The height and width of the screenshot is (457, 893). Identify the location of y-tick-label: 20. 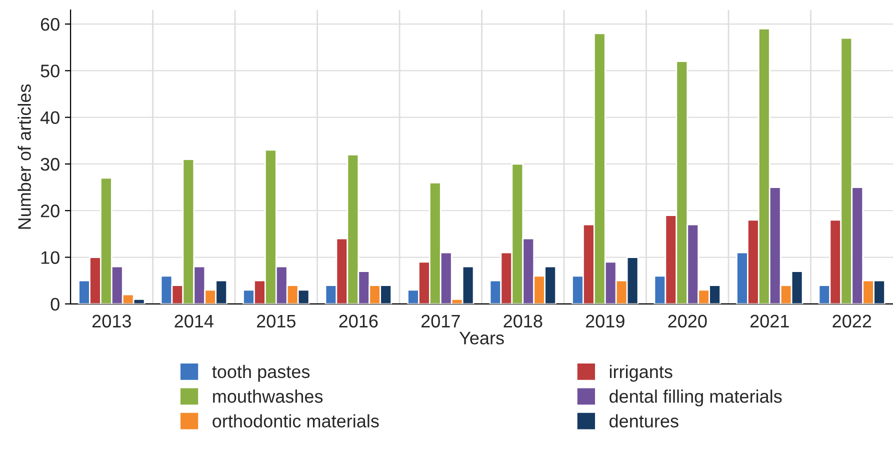
(50, 211).